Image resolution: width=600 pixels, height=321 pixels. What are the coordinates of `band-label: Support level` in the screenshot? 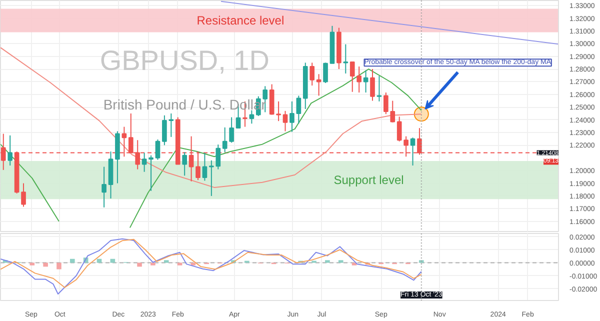 It's located at (369, 180).